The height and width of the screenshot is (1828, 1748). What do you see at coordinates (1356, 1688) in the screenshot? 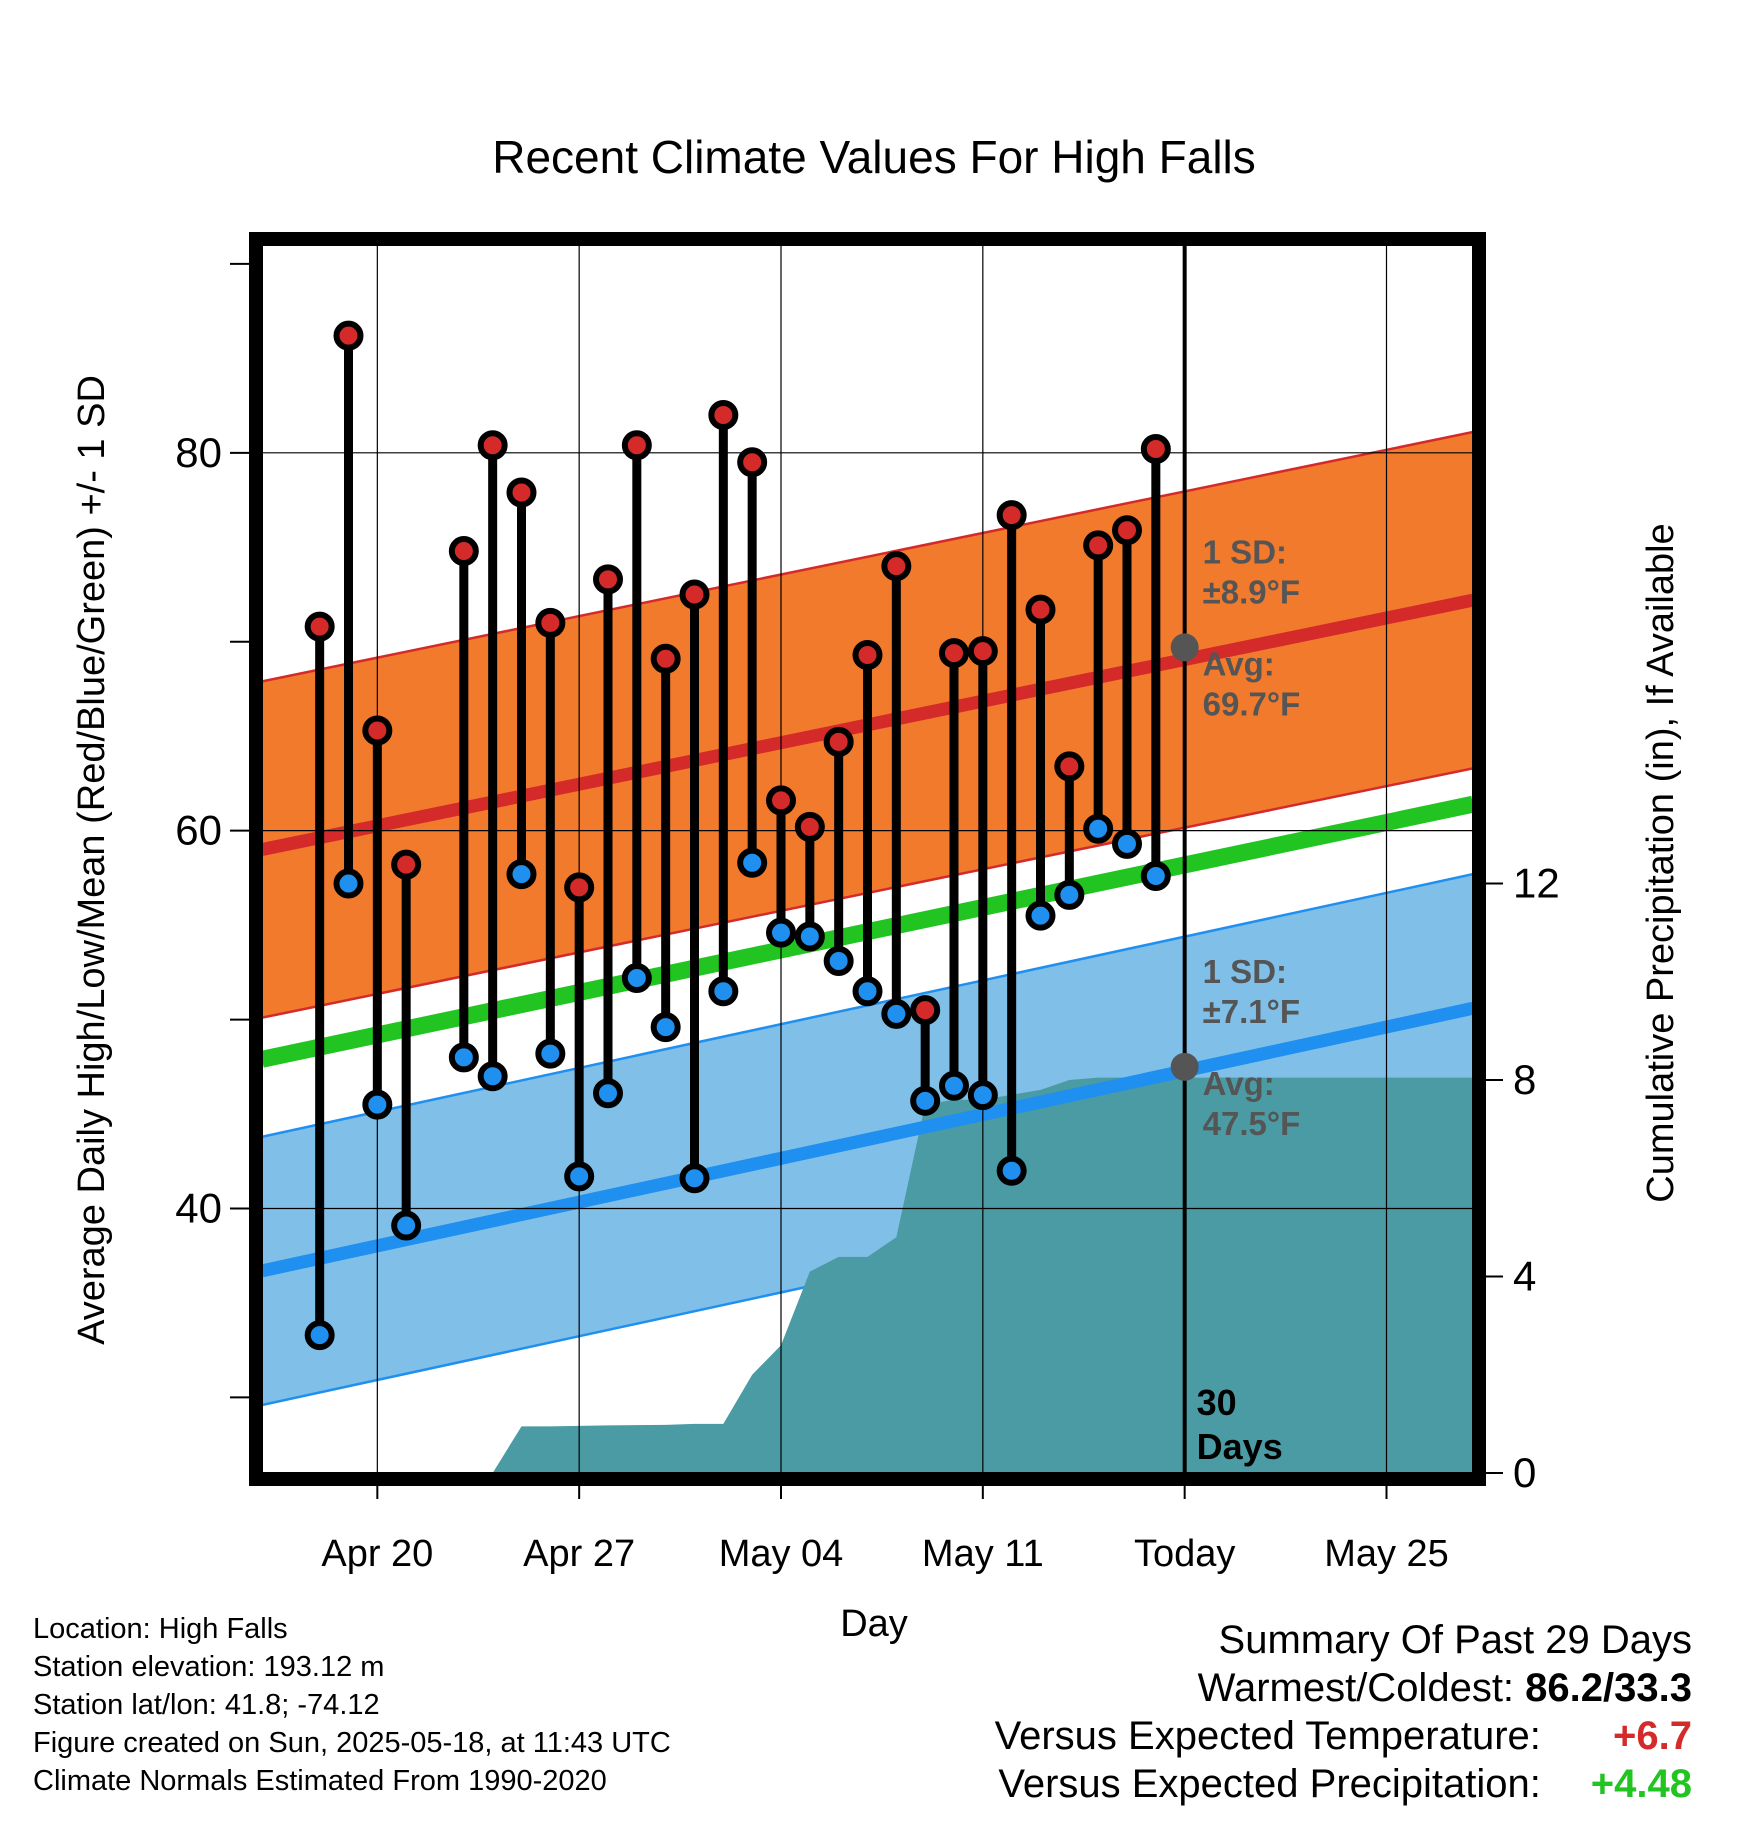
I see `summary-warm-cold-label: Warmest/Coldest:` at bounding box center [1356, 1688].